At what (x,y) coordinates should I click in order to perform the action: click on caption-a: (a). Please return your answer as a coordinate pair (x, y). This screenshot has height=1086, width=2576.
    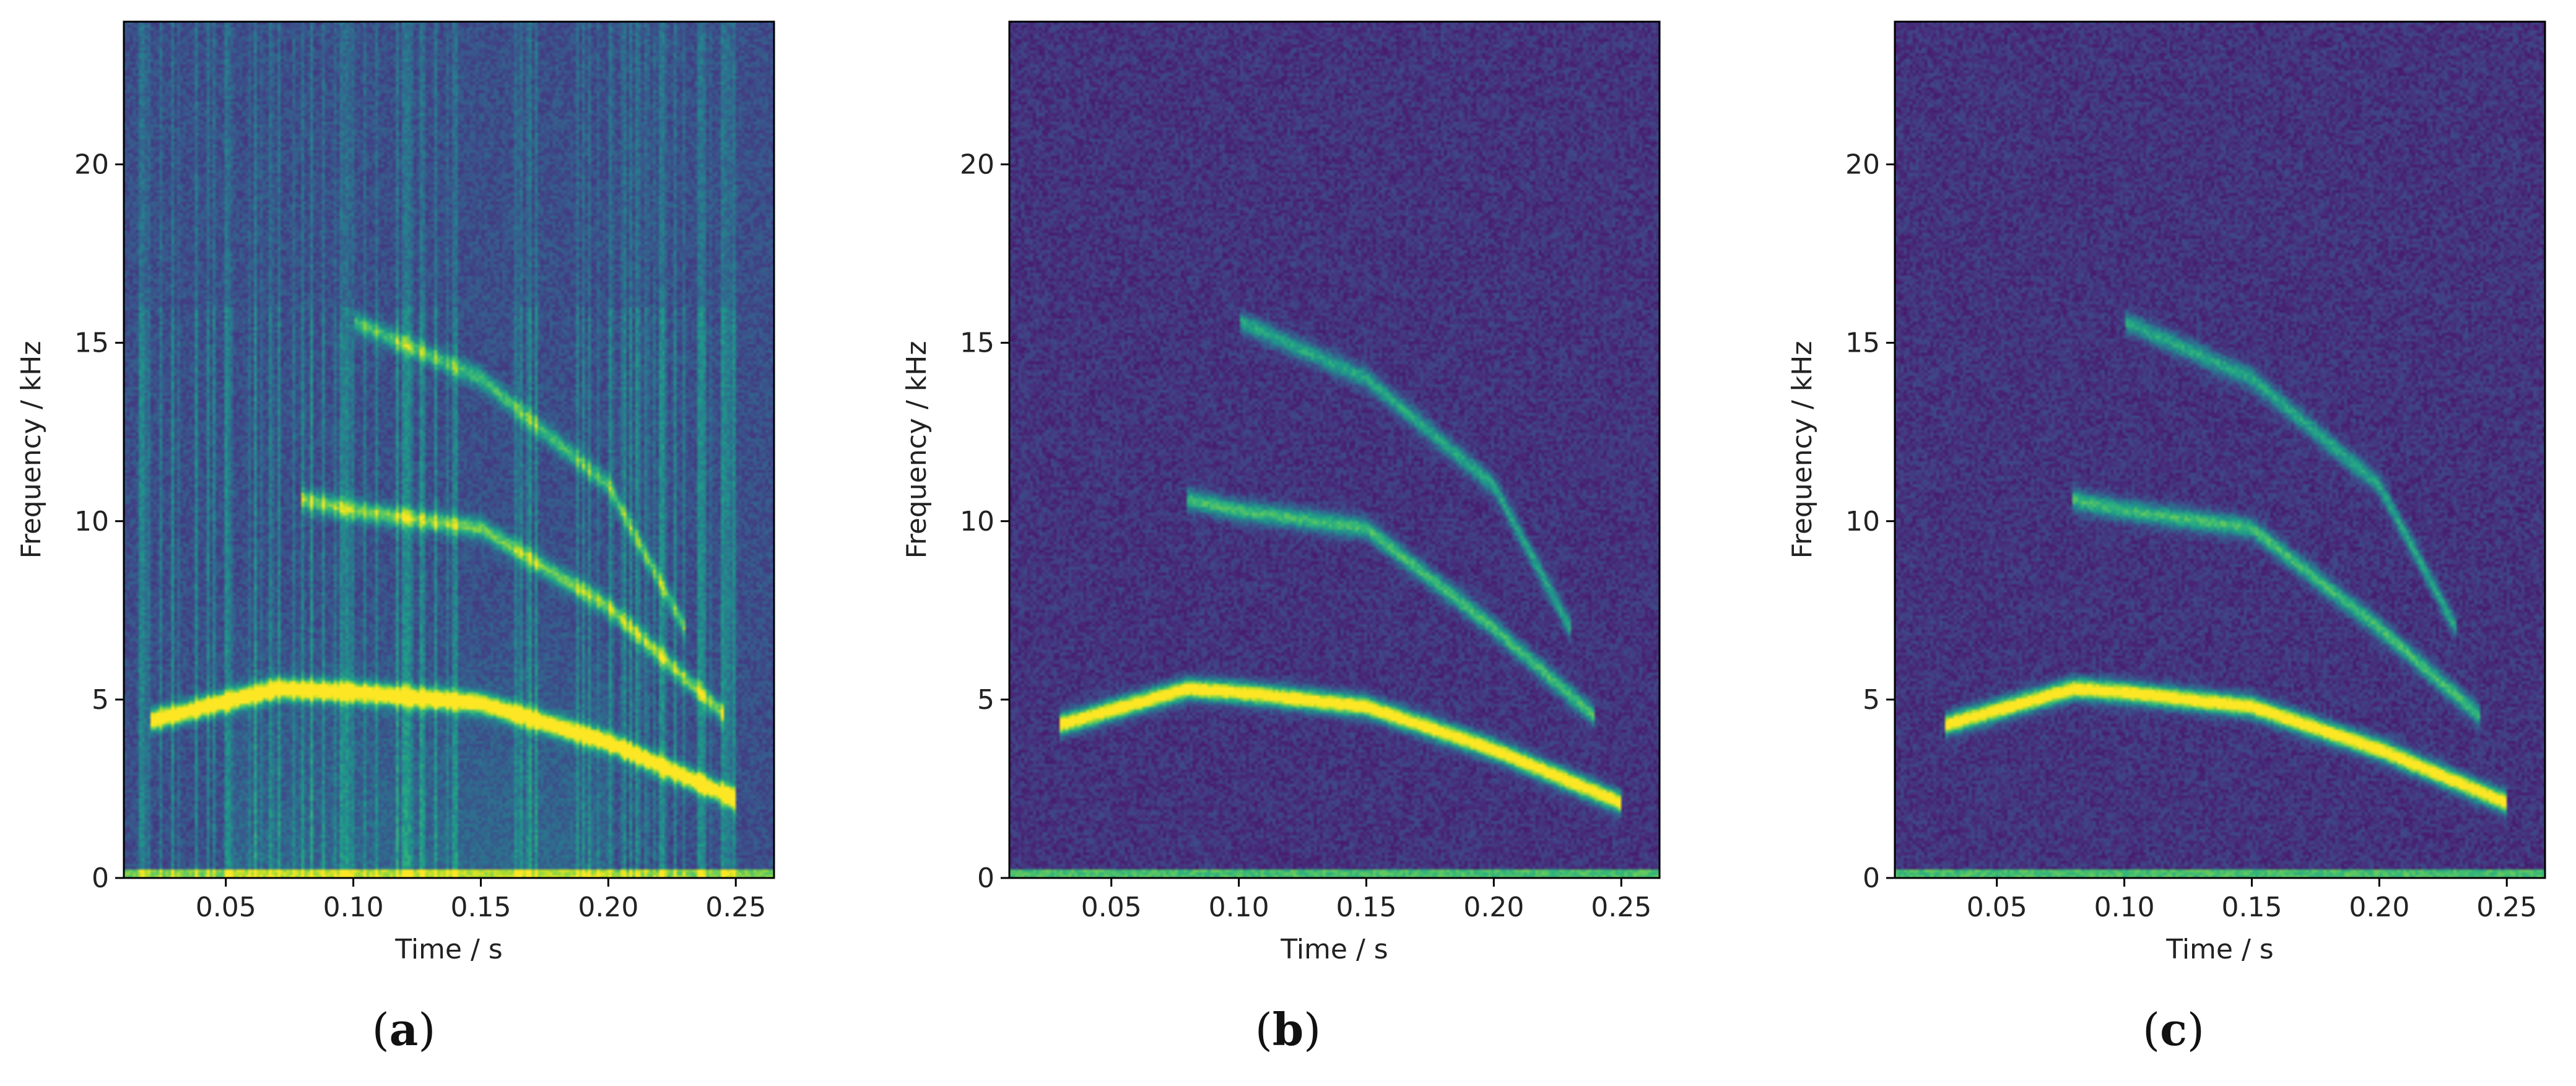
    Looking at the image, I should click on (404, 1029).